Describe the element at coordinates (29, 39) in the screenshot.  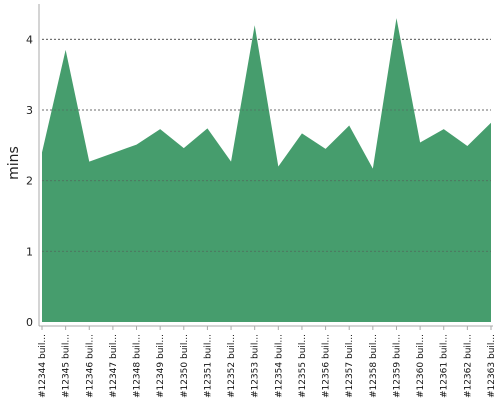
I see `y-tick-label-4: 4` at that location.